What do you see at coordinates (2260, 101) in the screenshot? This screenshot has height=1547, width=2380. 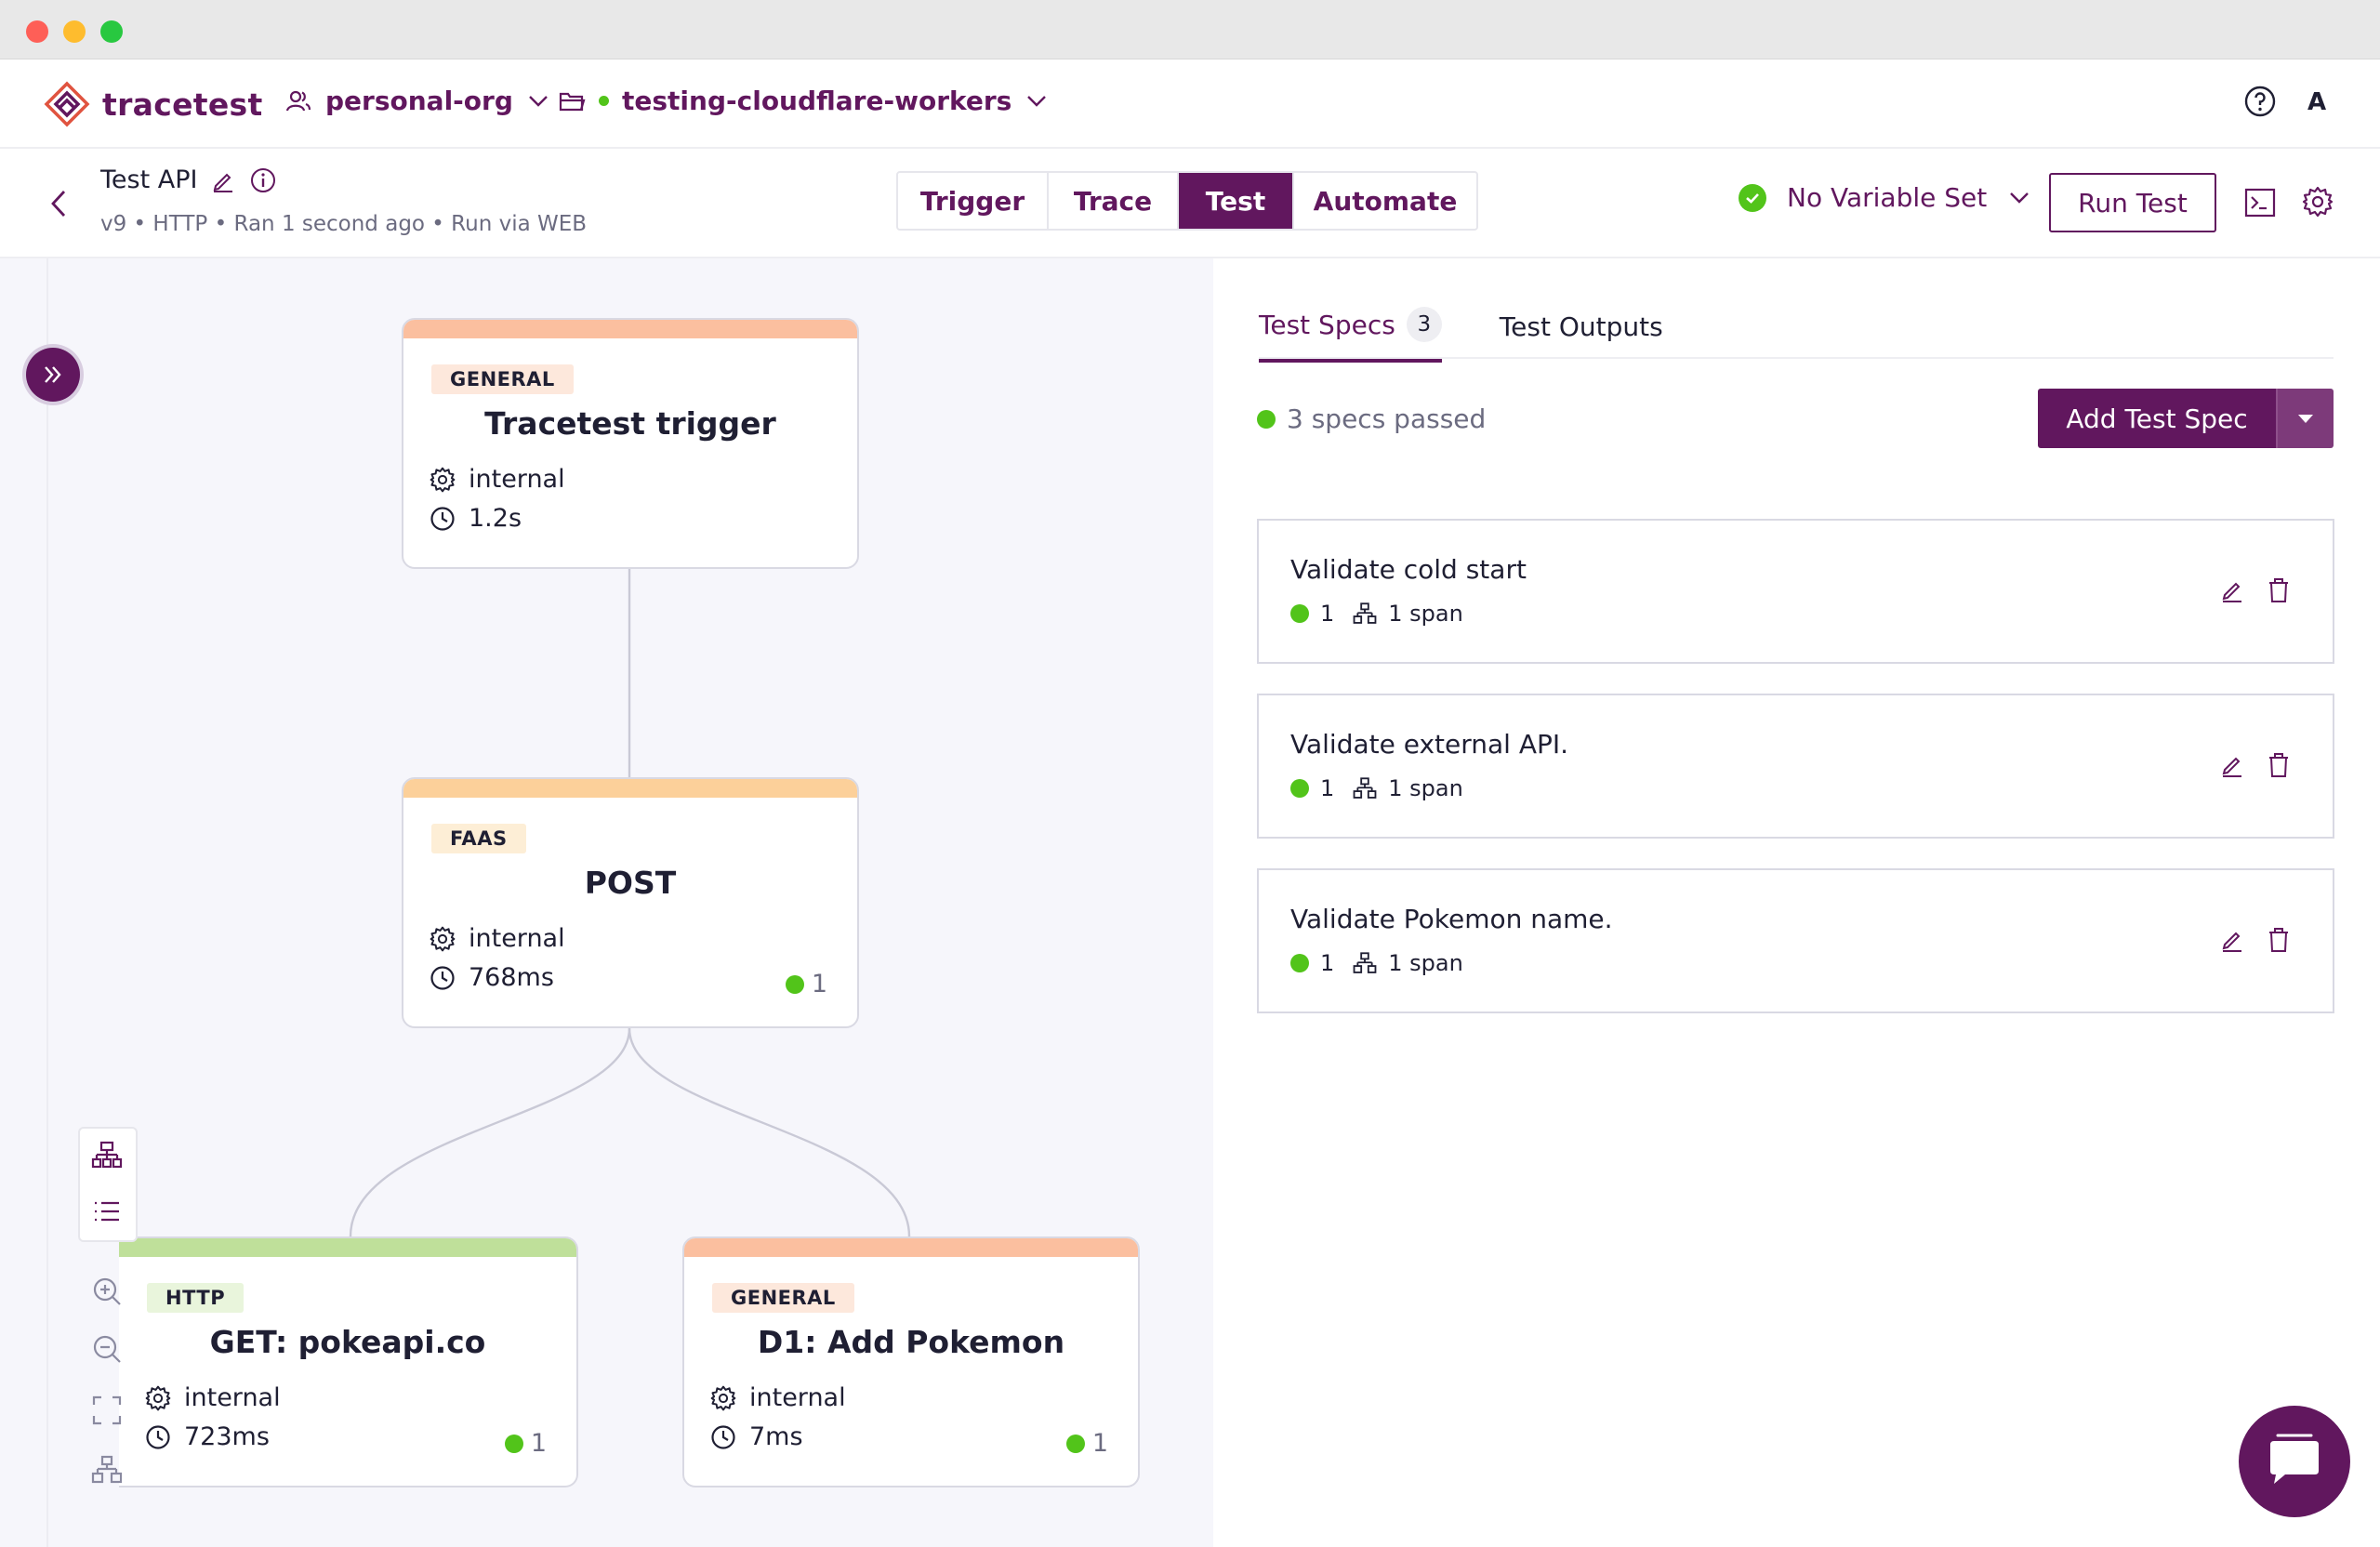 I see `help-icon` at bounding box center [2260, 101].